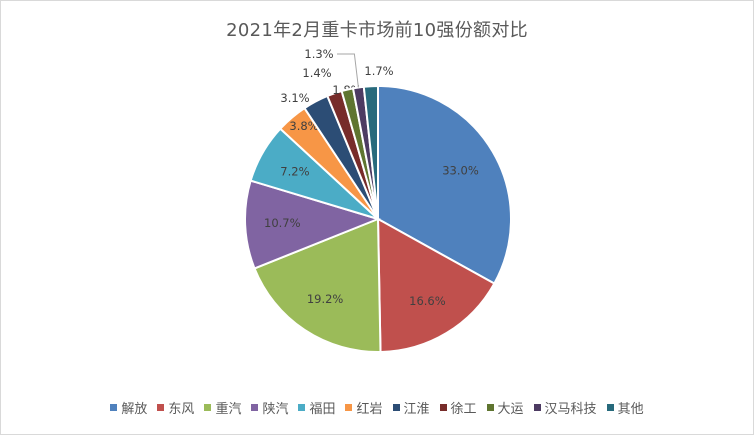 This screenshot has width=754, height=435. I want to click on data-label: 19.2%, so click(325, 299).